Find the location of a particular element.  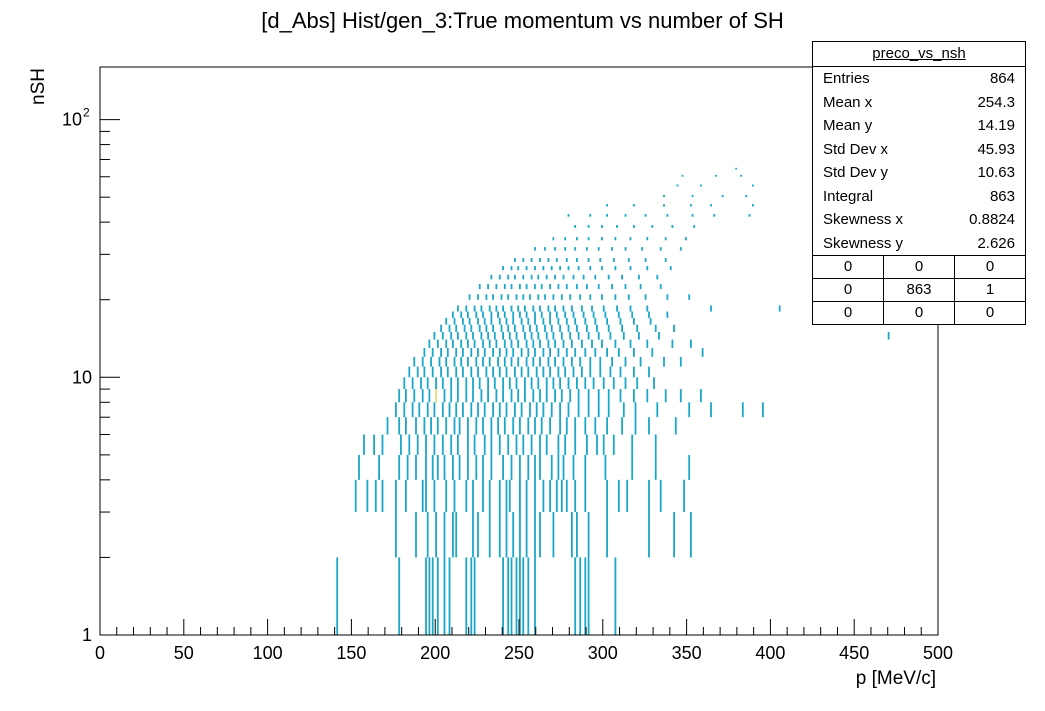

stats-label: Skewness y is located at coordinates (863, 243).